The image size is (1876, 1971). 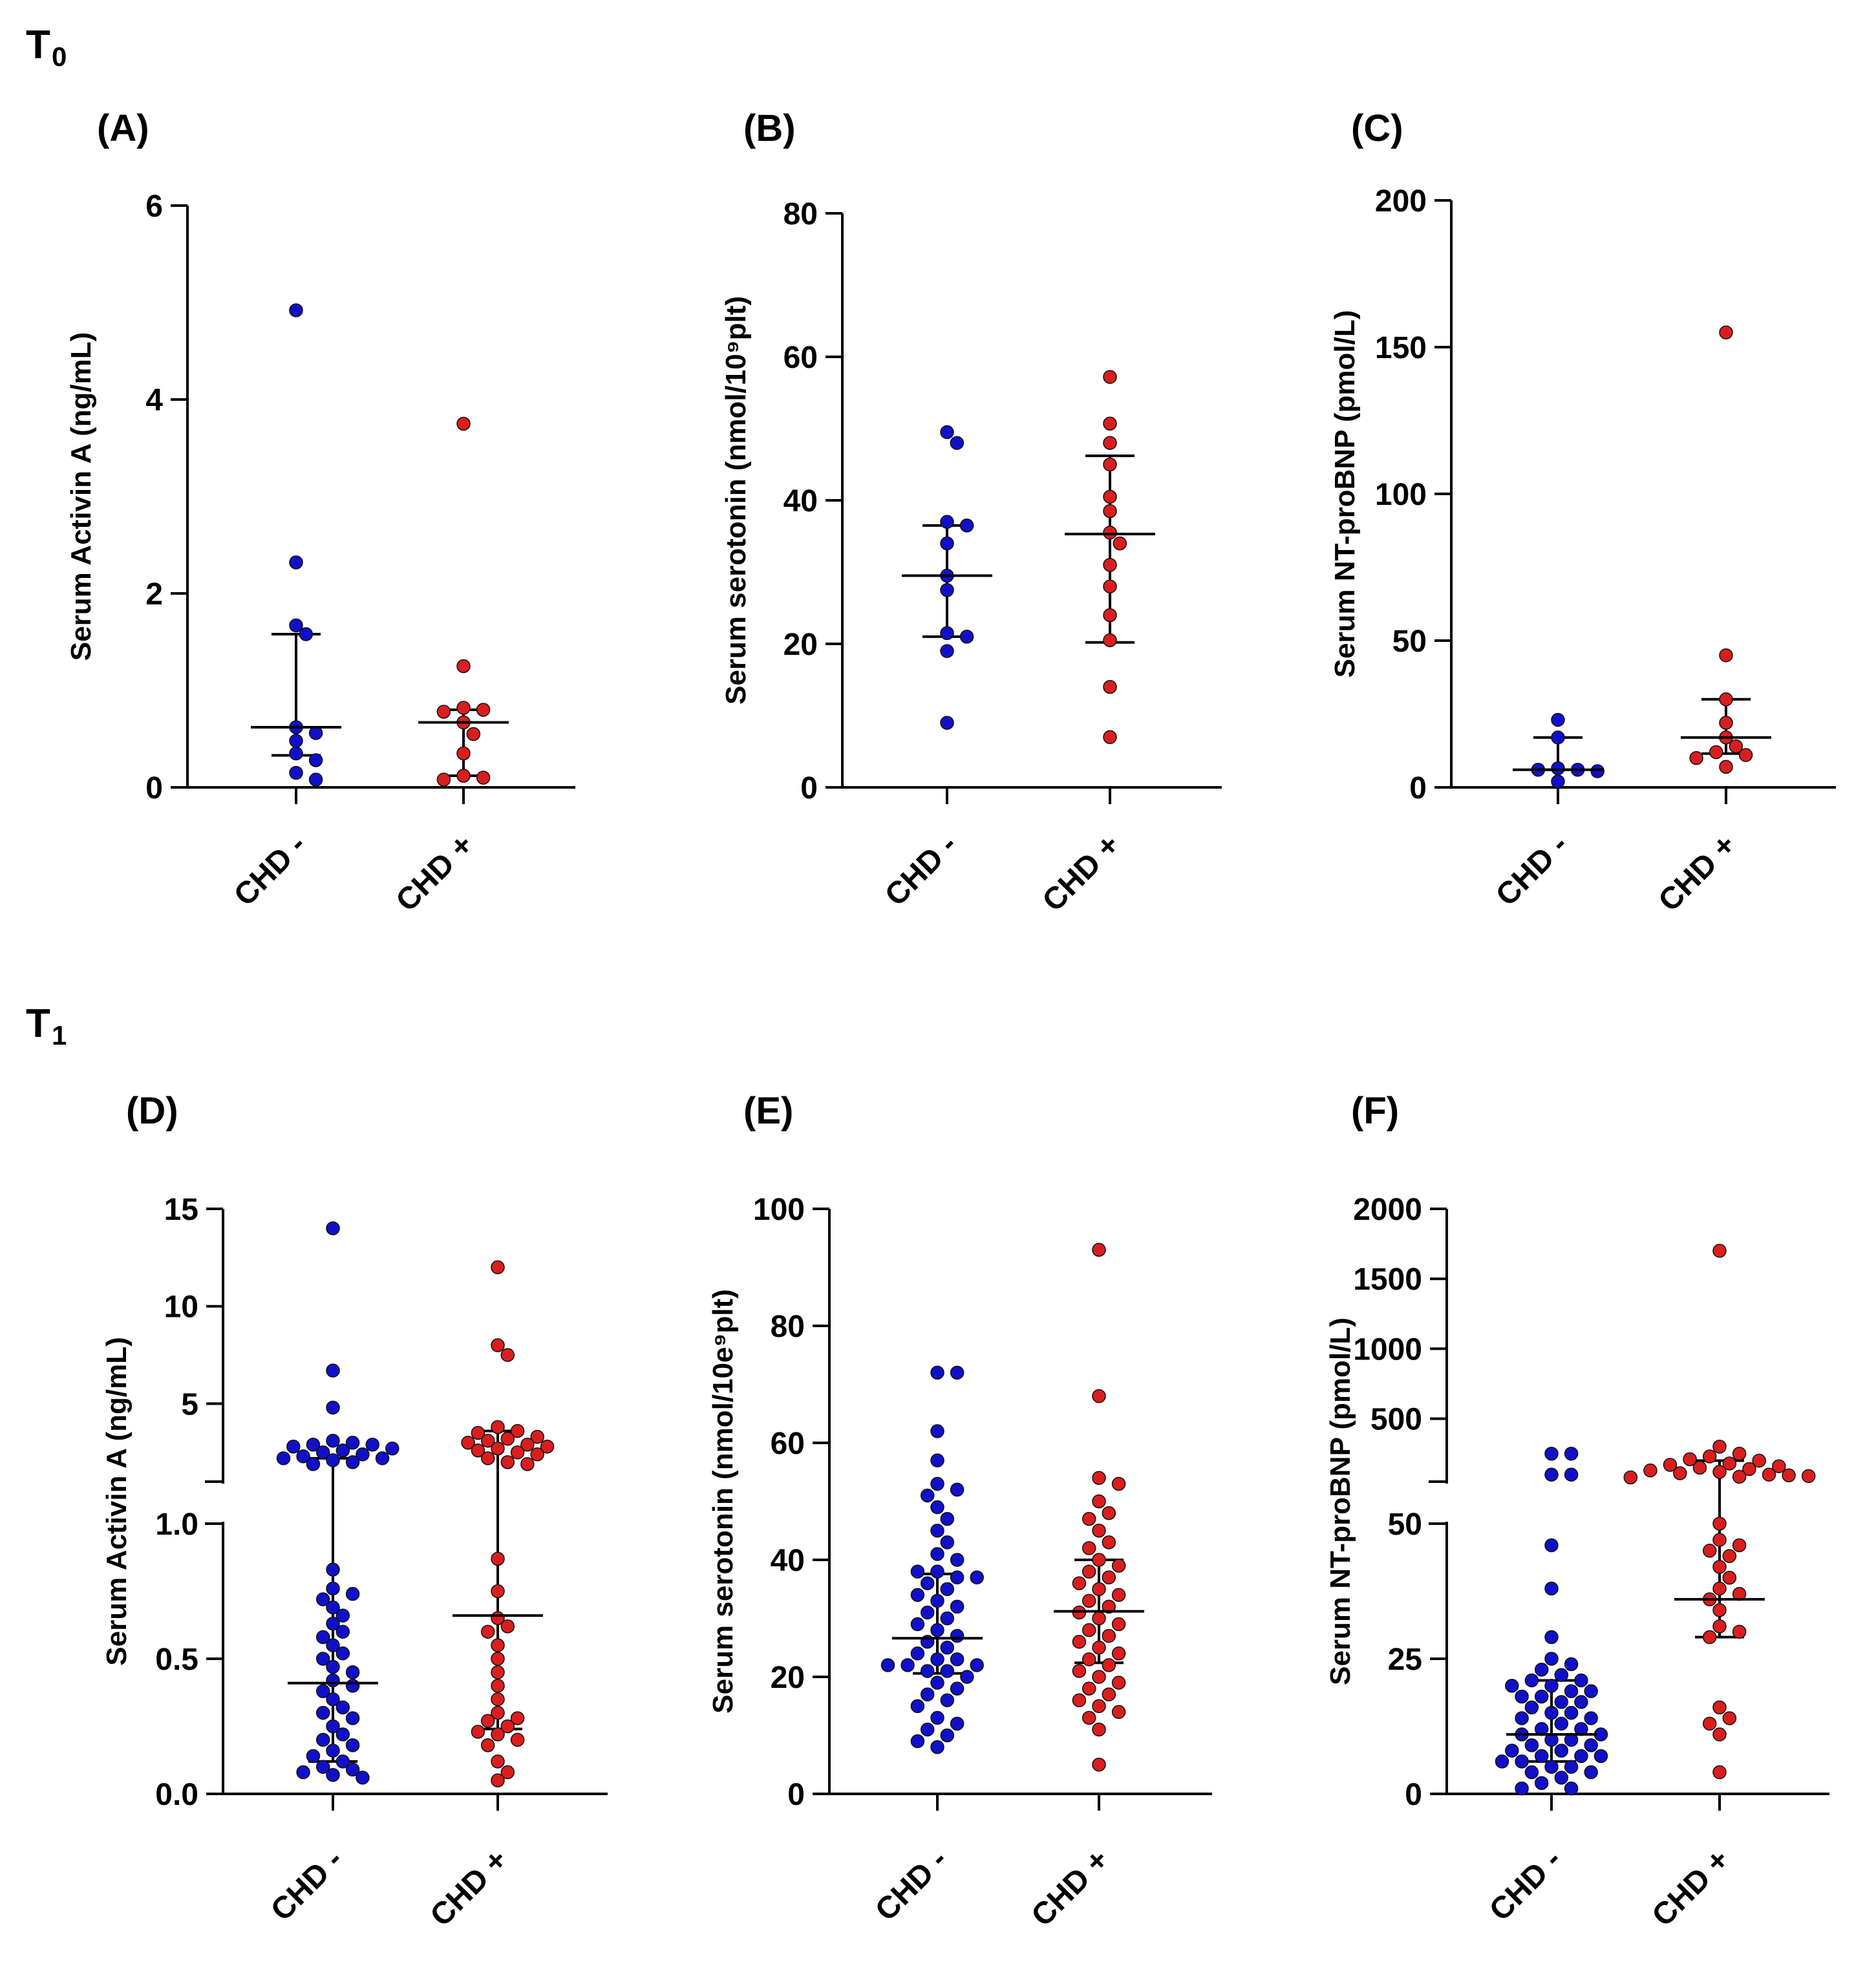 I want to click on y-tick-label: 5, so click(x=189, y=1404).